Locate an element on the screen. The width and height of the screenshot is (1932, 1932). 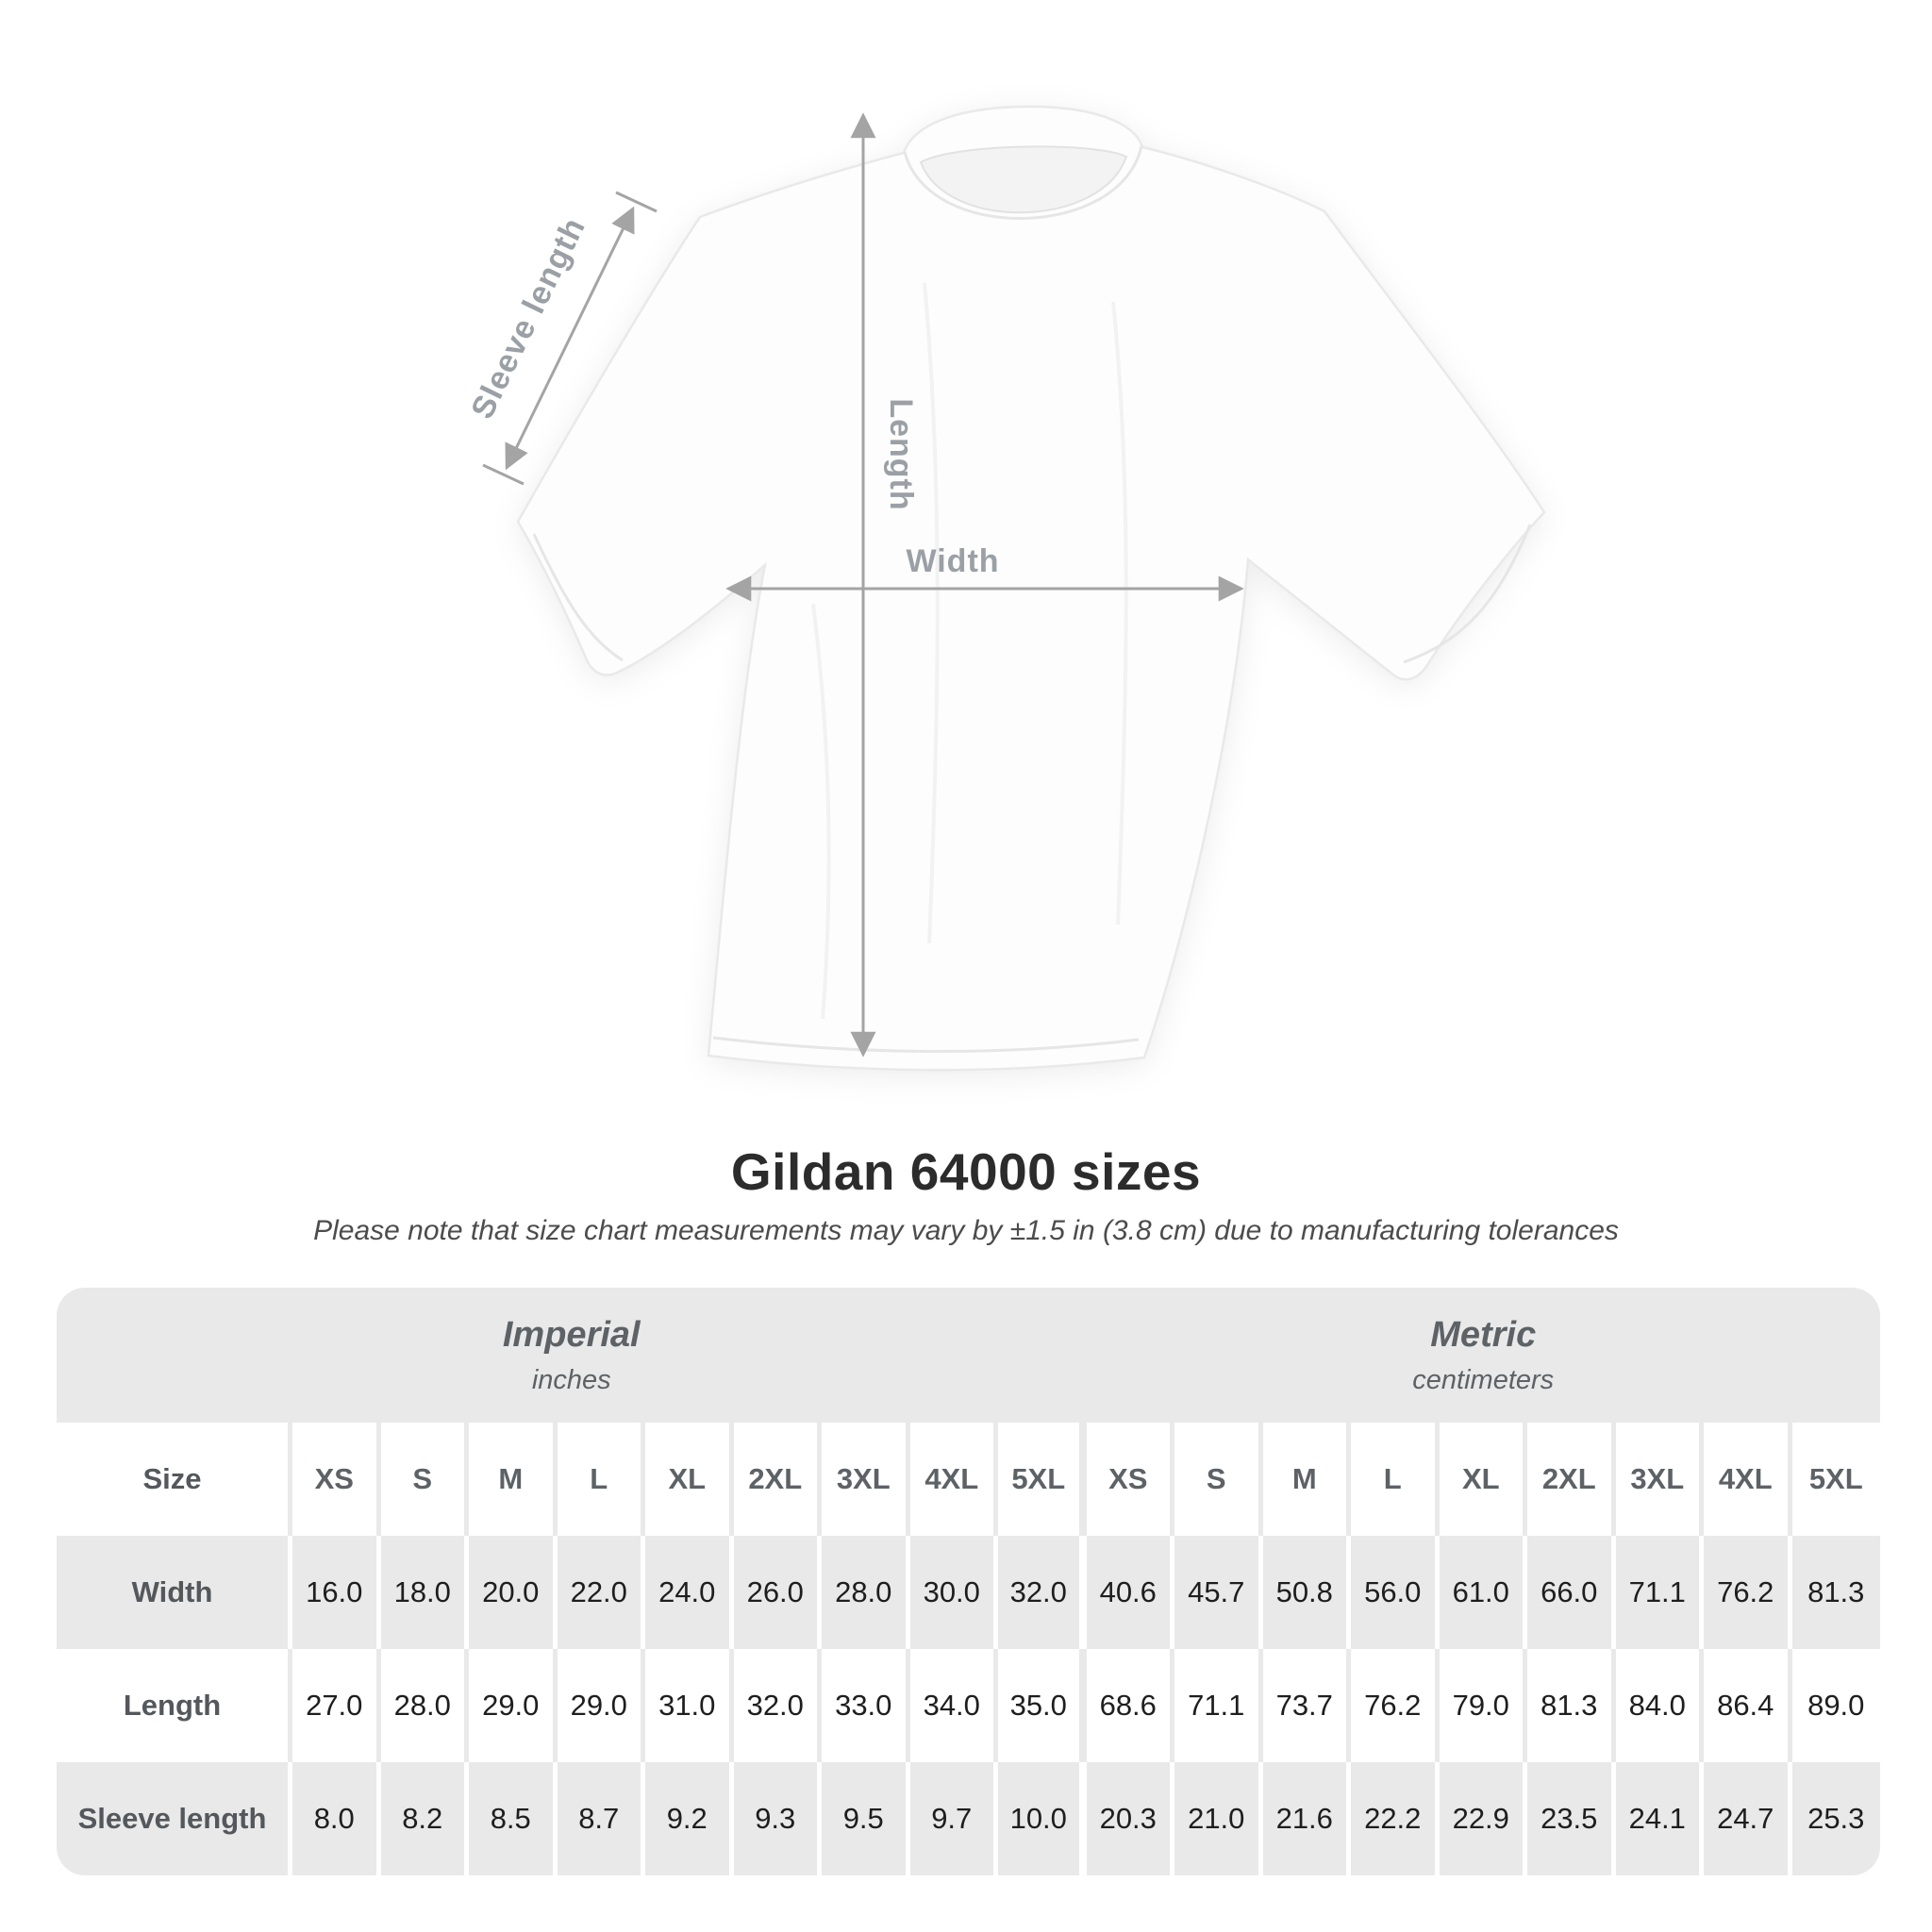
measurement-value: 9.3 is located at coordinates (778, 1819).